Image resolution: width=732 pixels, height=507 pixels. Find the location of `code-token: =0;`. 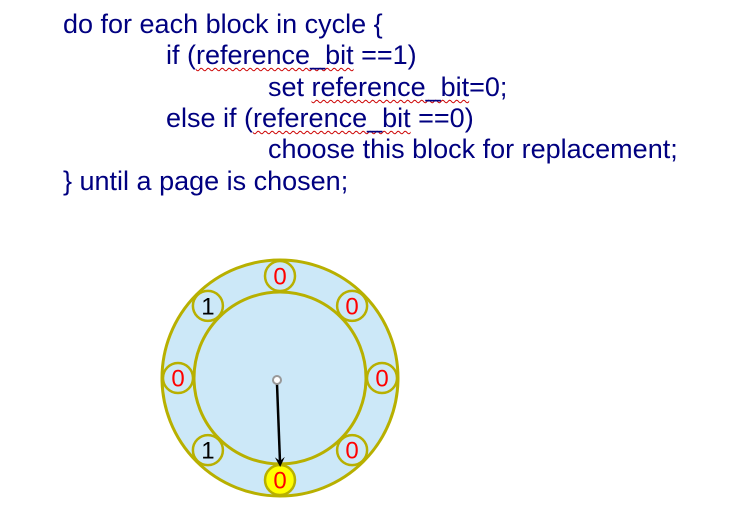

code-token: =0; is located at coordinates (488, 87).